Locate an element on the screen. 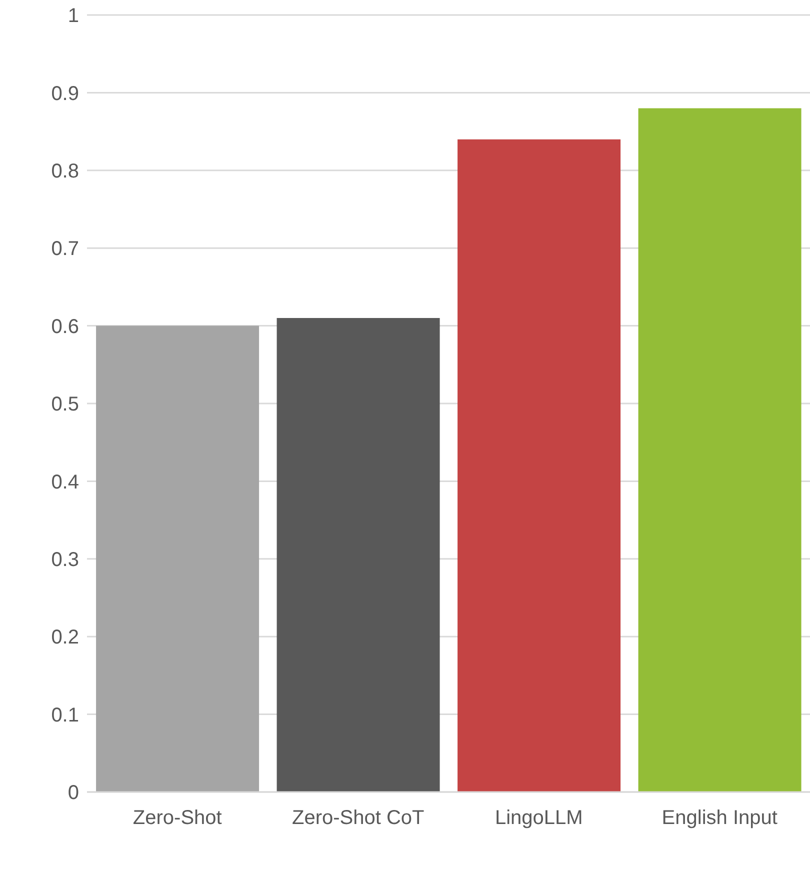 The width and height of the screenshot is (810, 880). y-tick-label: 0.4 is located at coordinates (65, 482).